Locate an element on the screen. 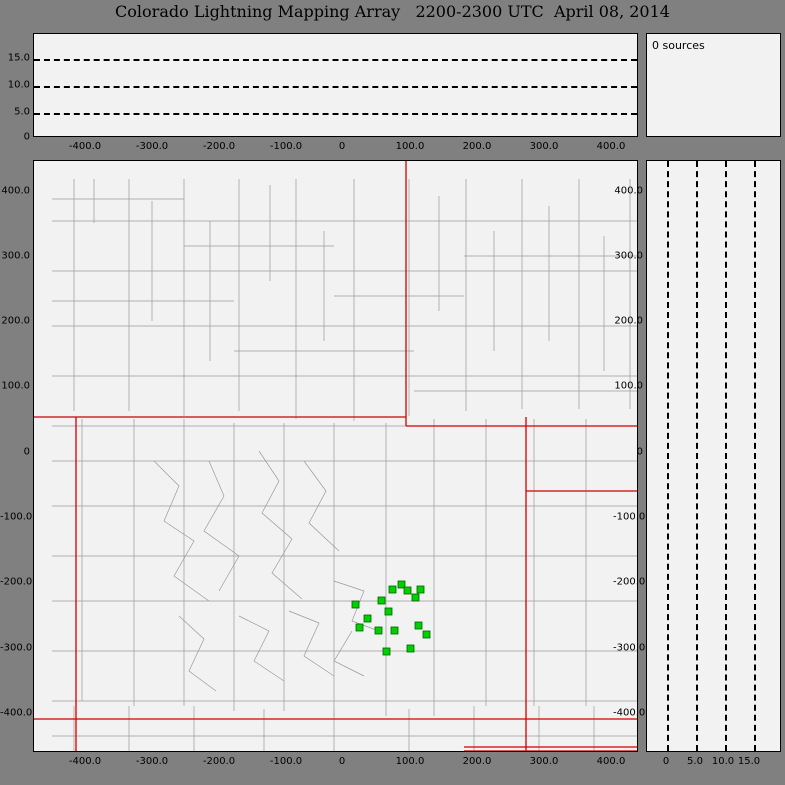 This screenshot has height=785, width=785. rp-tick-y-0: 0 is located at coordinates (639, 452).